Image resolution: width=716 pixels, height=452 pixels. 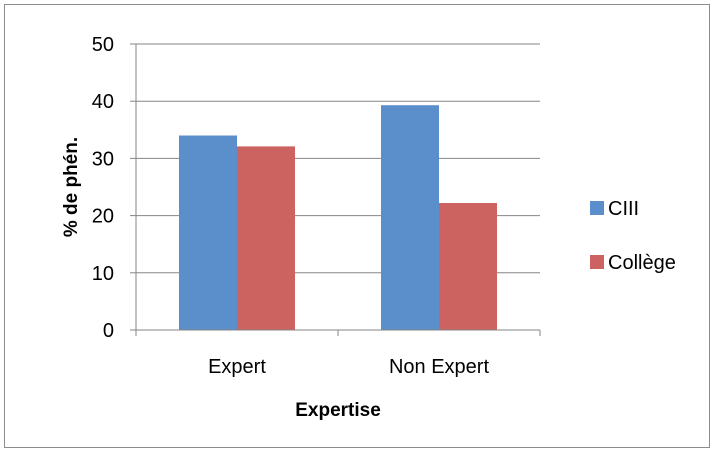 What do you see at coordinates (623, 209) in the screenshot?
I see `legend-label: CIII` at bounding box center [623, 209].